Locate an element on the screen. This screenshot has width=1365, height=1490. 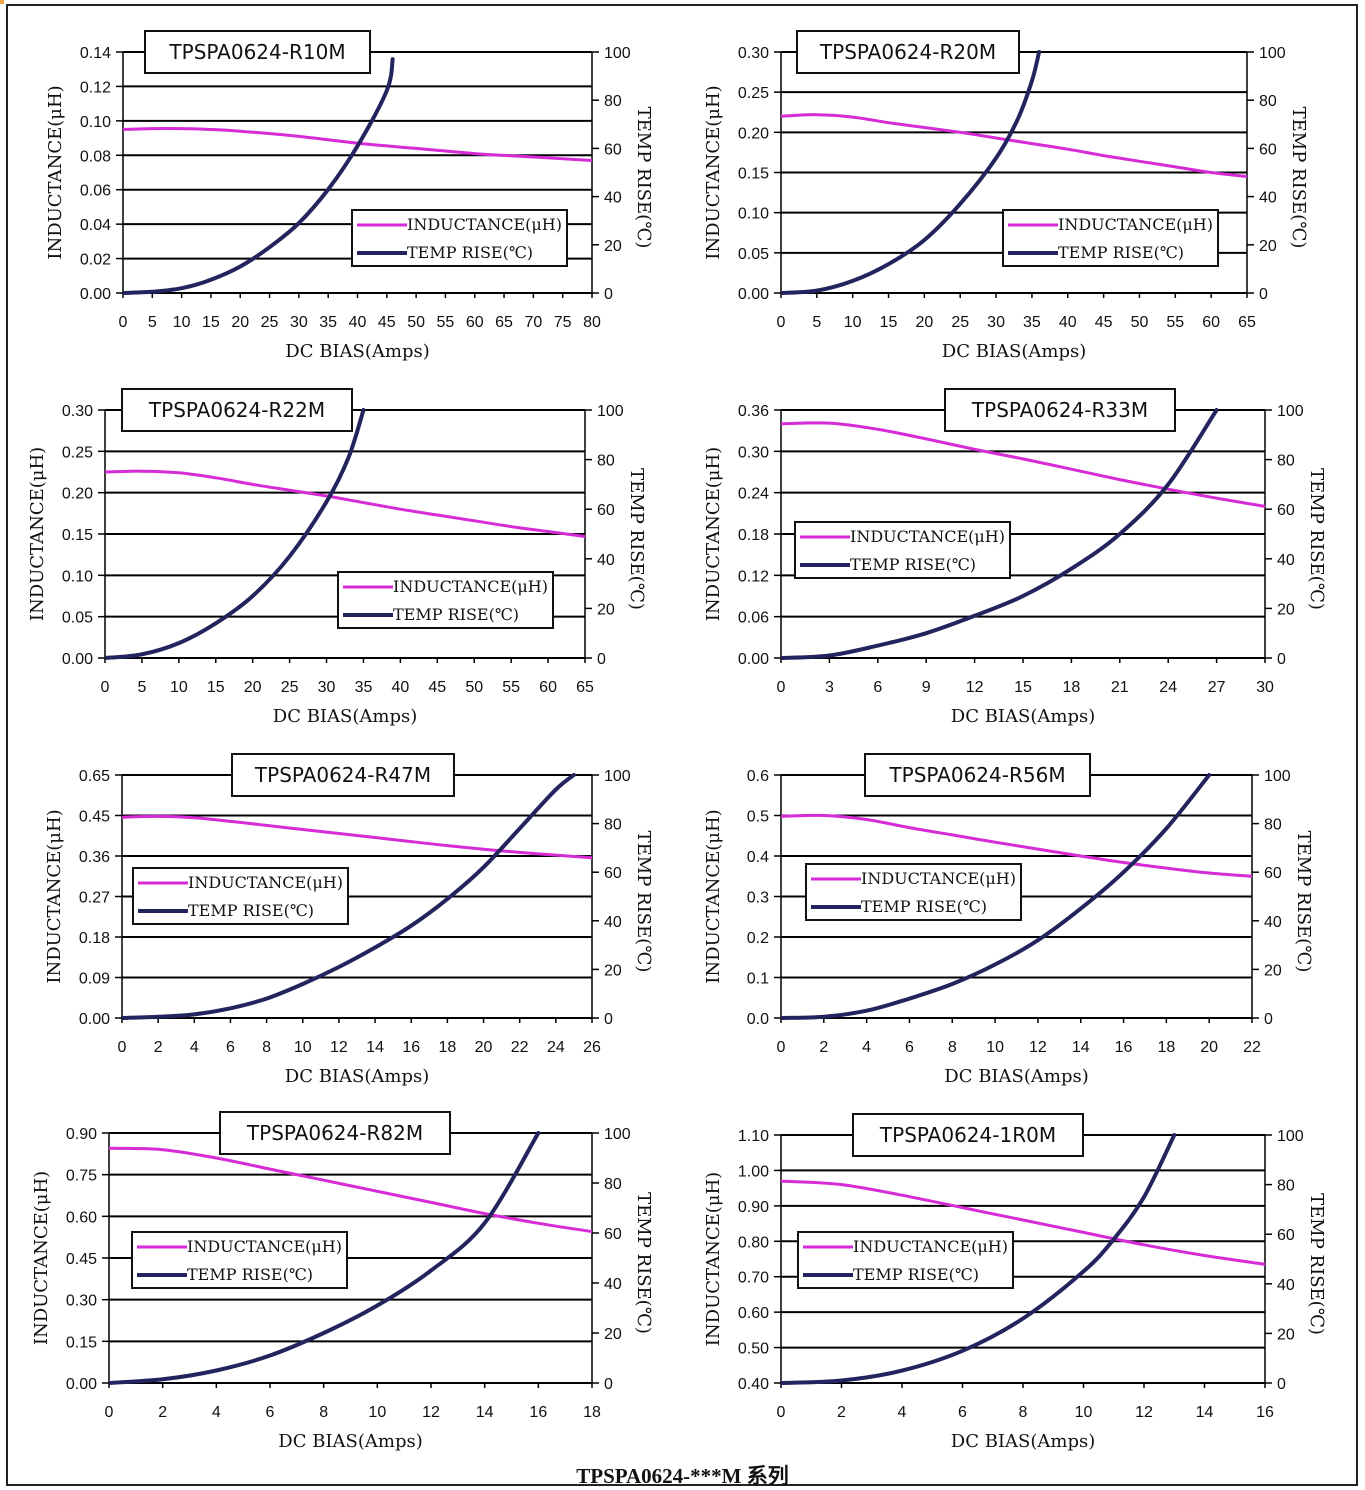
x-tick-label: 2 is located at coordinates (841, 1412).